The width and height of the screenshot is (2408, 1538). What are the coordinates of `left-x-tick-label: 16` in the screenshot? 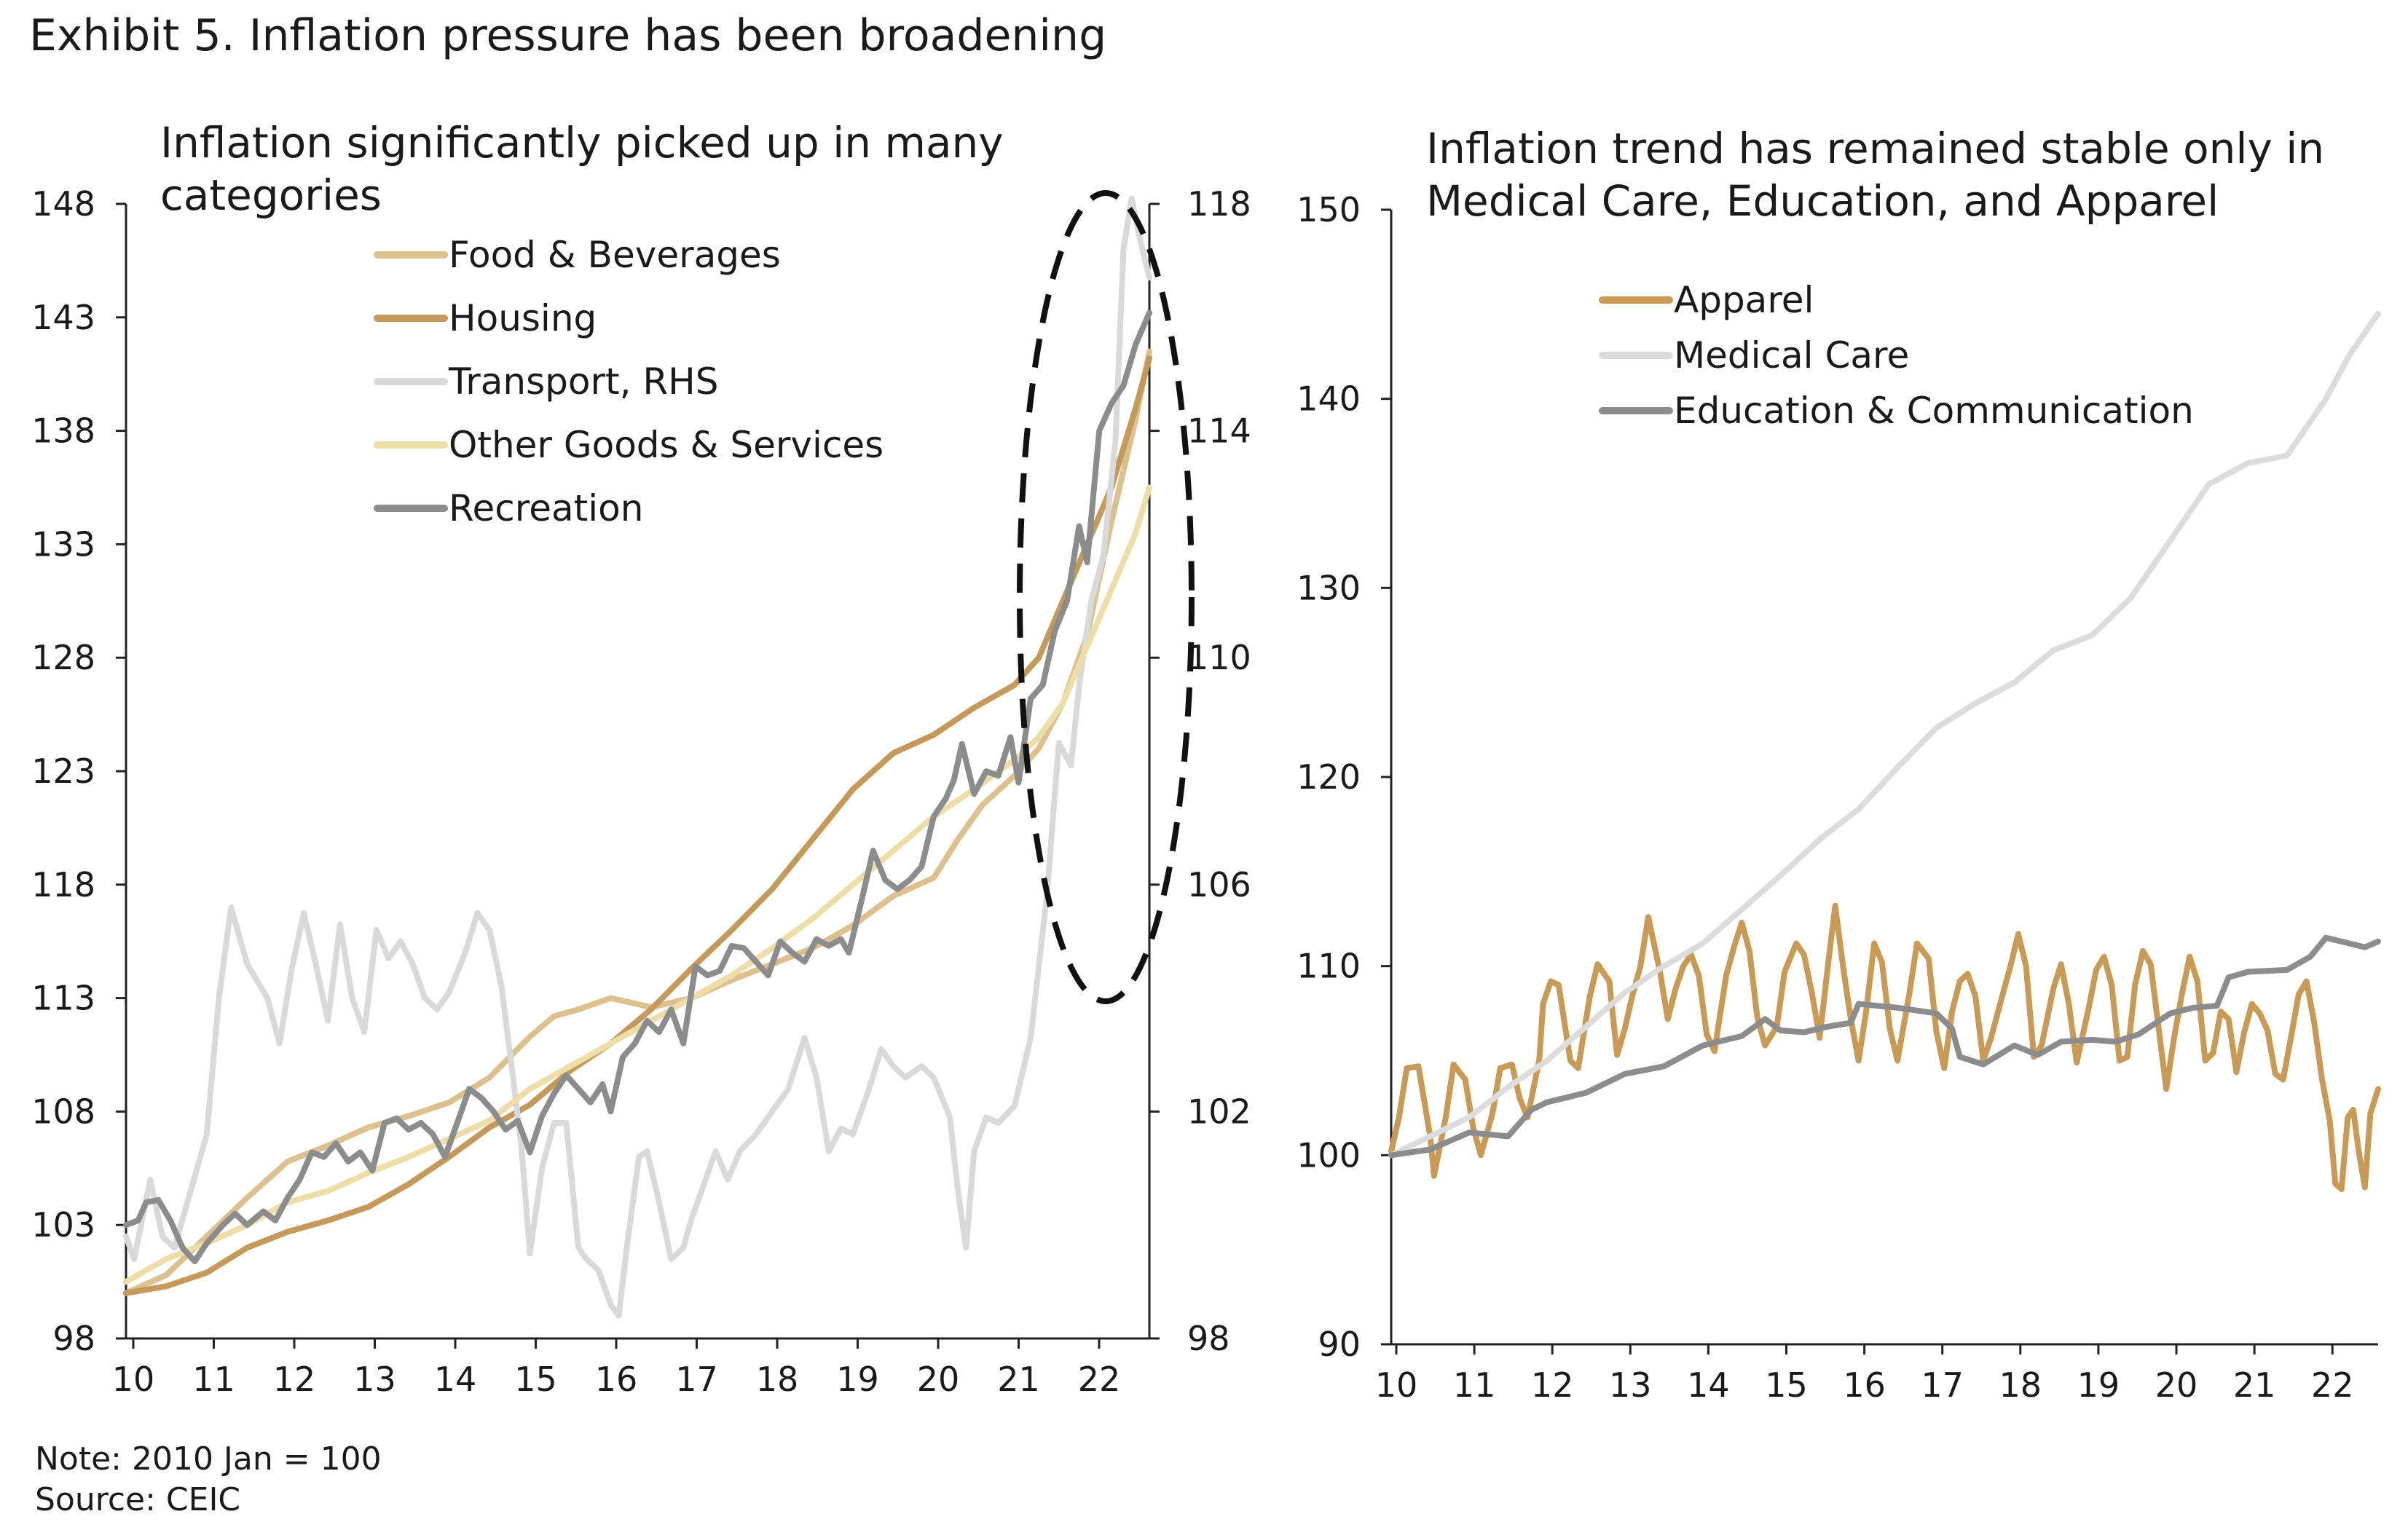 It's located at (616, 1379).